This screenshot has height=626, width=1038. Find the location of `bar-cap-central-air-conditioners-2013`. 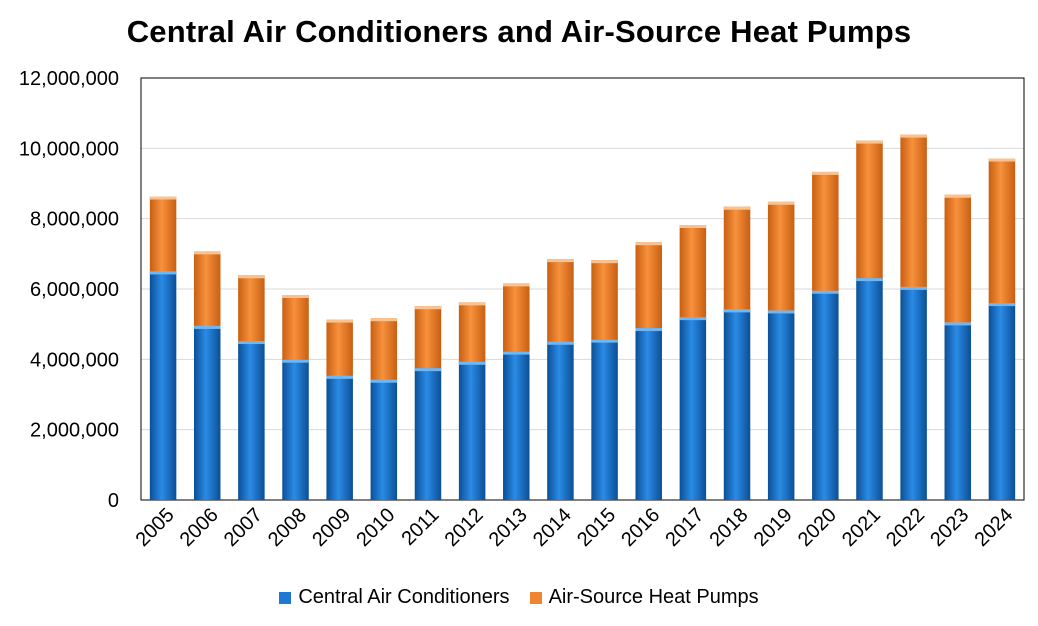

bar-cap-central-air-conditioners-2013 is located at coordinates (516, 353).